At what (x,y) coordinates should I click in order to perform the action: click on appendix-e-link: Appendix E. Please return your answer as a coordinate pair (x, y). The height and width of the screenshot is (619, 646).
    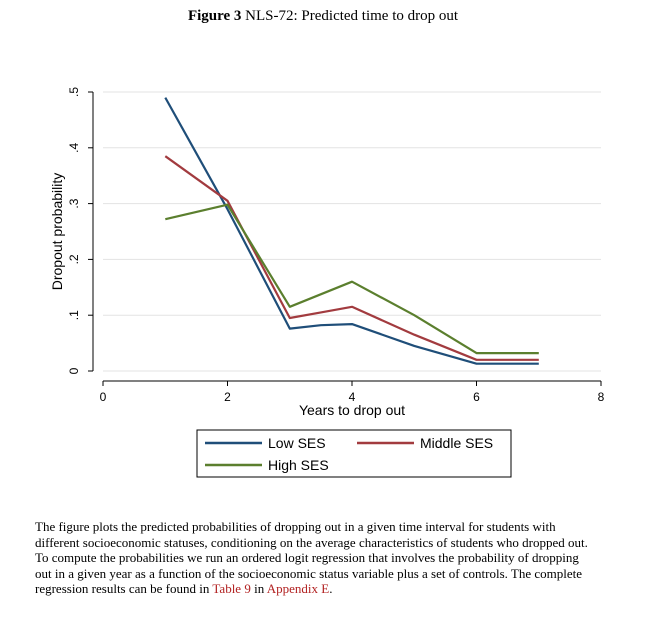
    Looking at the image, I should click on (298, 588).